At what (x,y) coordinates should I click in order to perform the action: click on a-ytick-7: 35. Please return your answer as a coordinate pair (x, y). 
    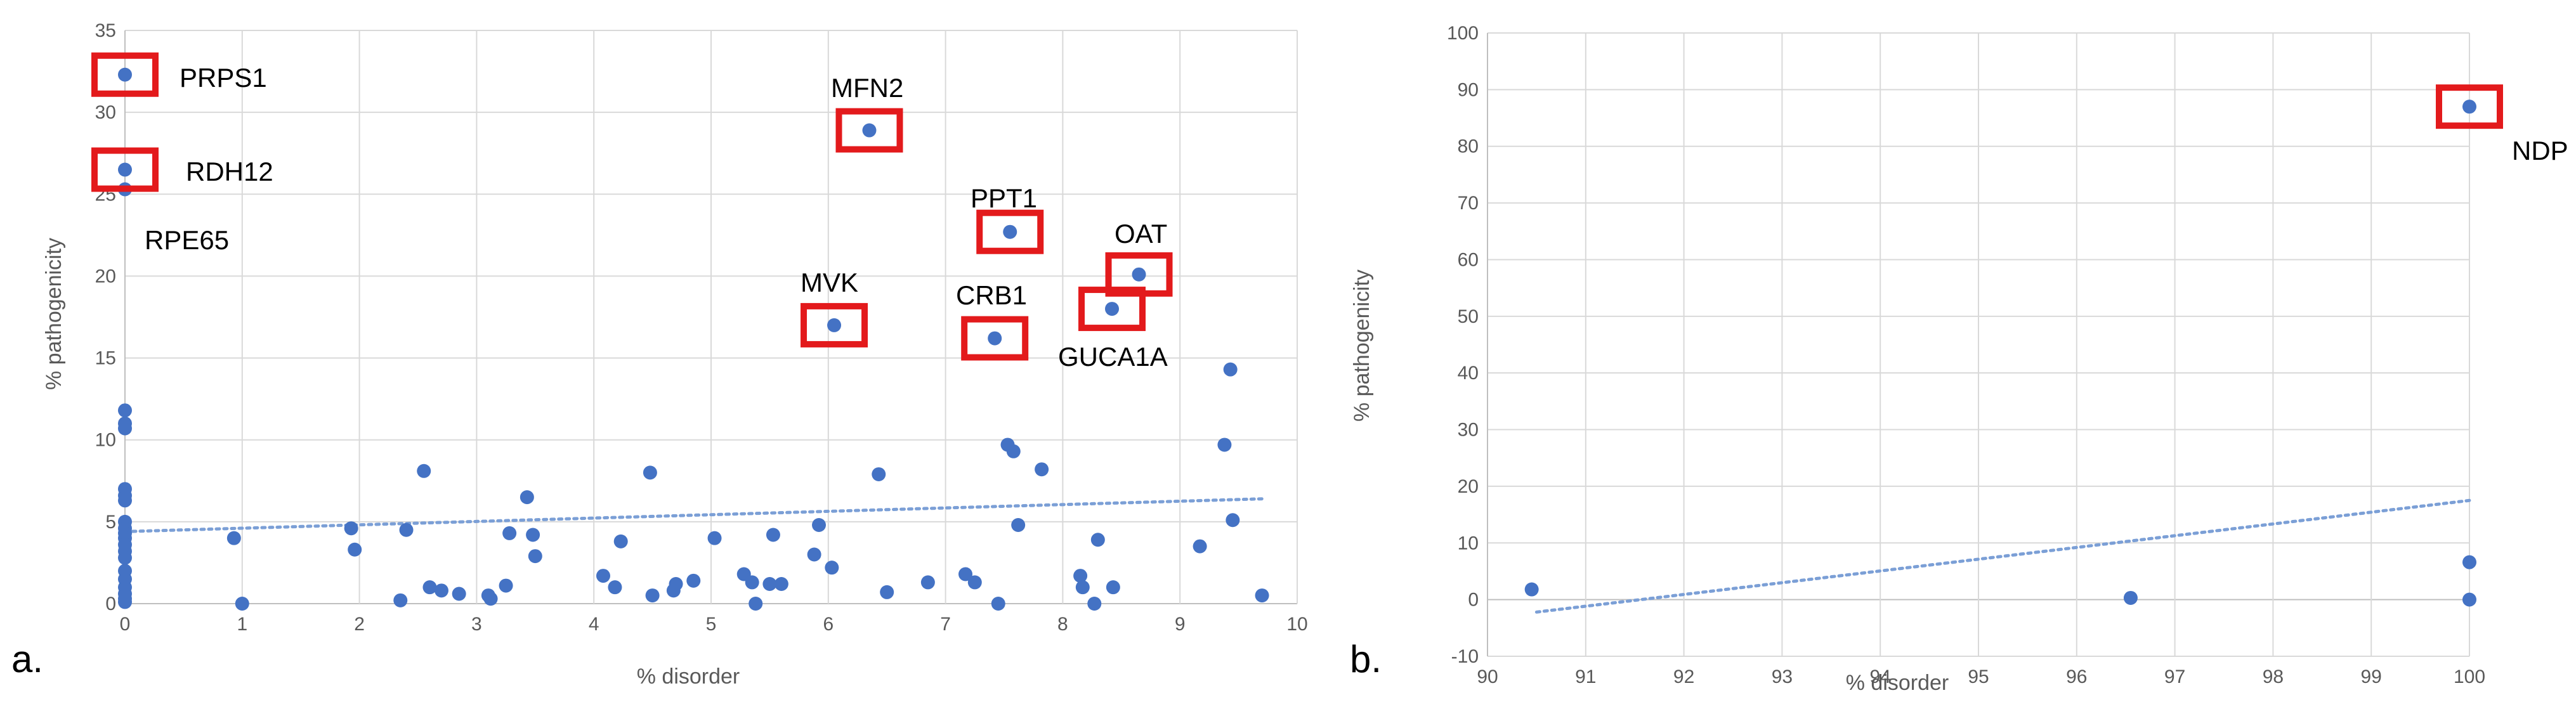
    Looking at the image, I should click on (106, 30).